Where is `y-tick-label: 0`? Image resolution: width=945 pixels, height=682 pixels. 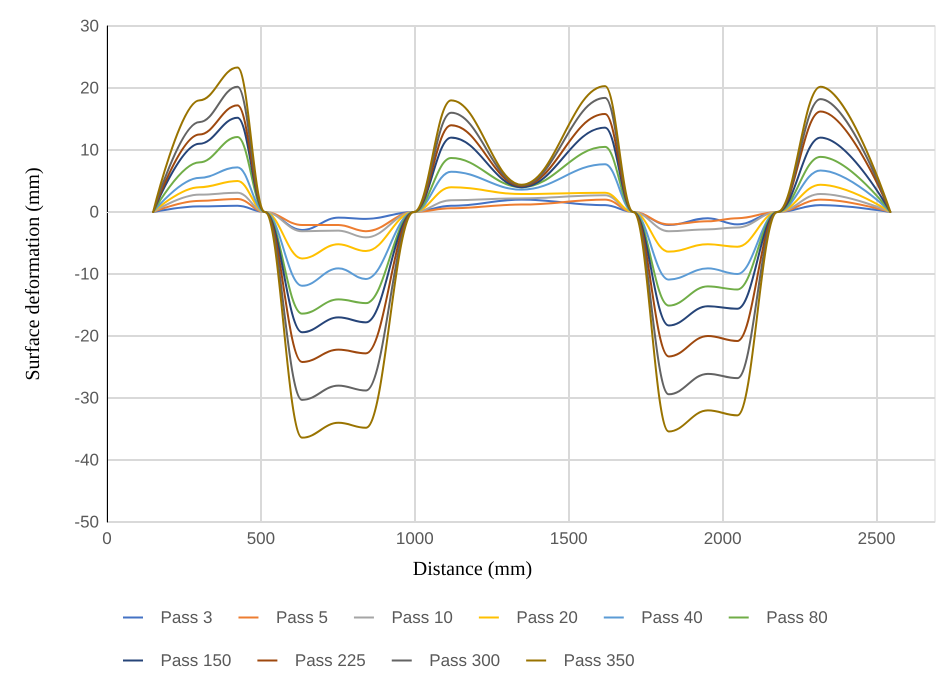 y-tick-label: 0 is located at coordinates (94, 212).